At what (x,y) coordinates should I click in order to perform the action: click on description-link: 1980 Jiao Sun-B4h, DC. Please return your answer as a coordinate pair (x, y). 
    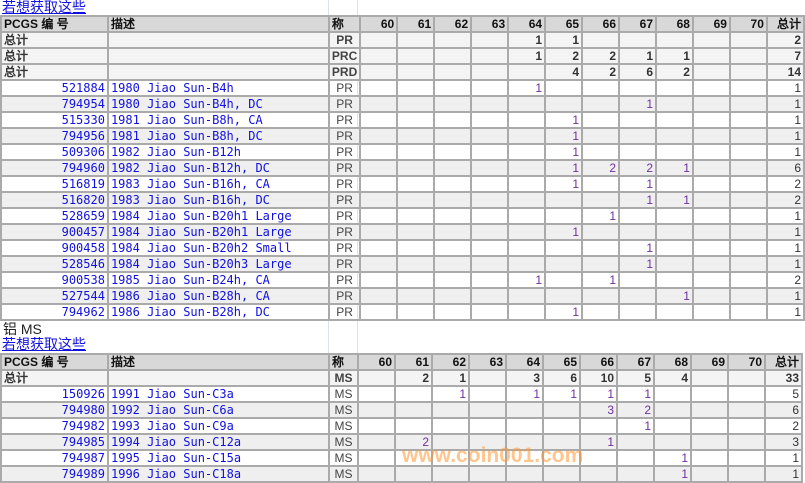
    Looking at the image, I should click on (218, 104).